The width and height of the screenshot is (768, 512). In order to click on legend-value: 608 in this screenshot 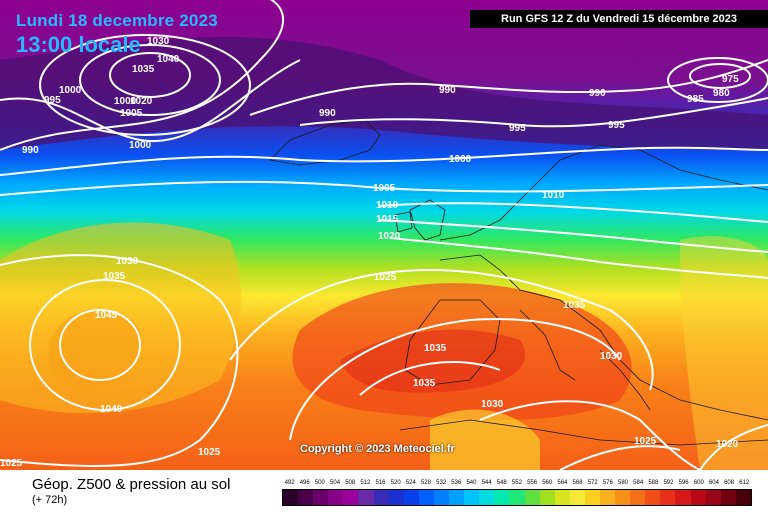, I will do `click(729, 483)`.